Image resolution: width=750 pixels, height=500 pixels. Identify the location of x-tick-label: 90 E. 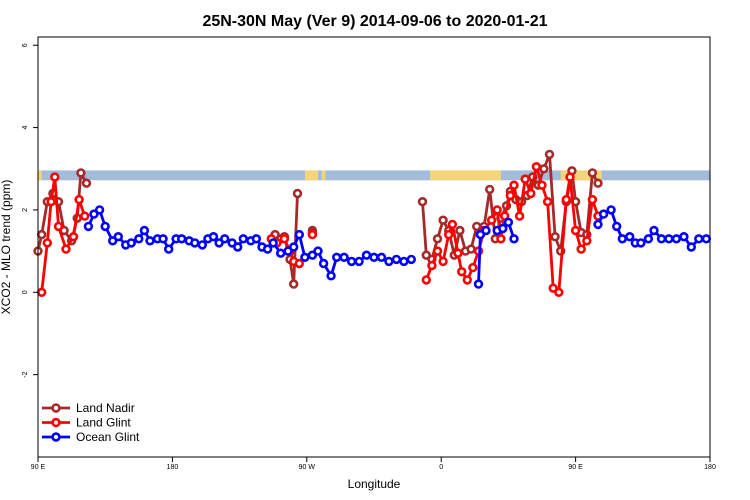
(575, 467).